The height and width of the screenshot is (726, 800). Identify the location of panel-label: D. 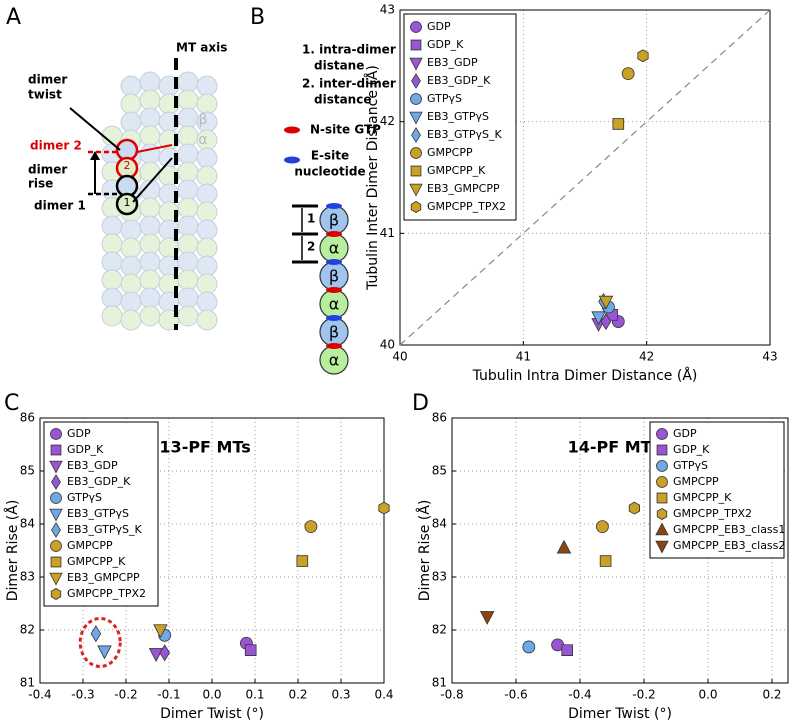
(420, 403).